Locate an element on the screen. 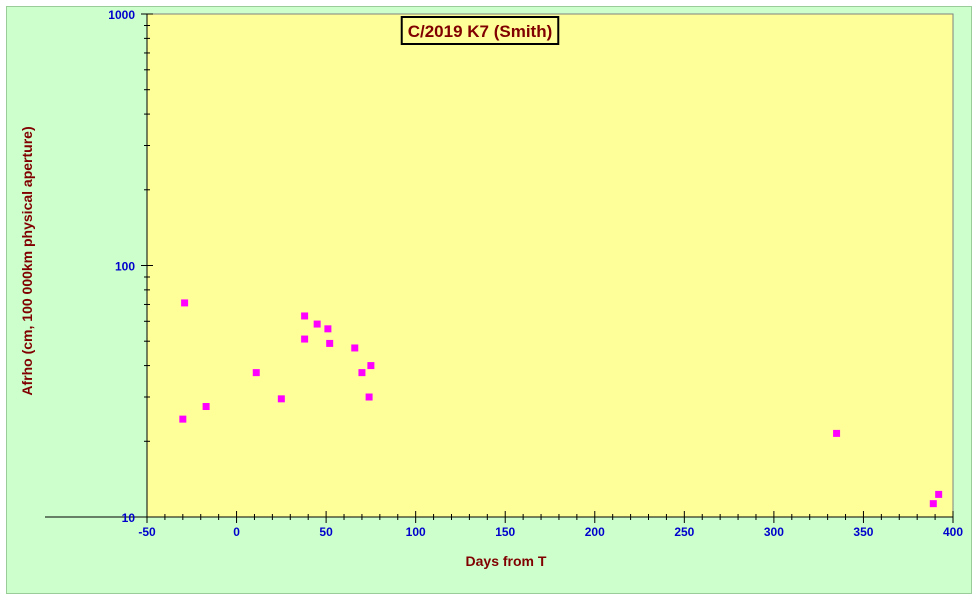 This screenshot has width=977, height=600. y-tick-label: 100 is located at coordinates (125, 267).